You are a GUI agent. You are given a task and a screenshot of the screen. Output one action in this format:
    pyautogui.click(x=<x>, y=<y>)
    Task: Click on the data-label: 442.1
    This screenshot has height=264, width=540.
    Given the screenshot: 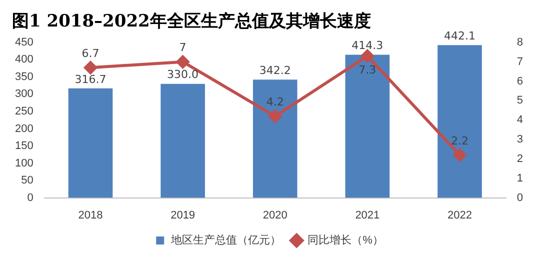 What is the action you would take?
    pyautogui.click(x=460, y=35)
    